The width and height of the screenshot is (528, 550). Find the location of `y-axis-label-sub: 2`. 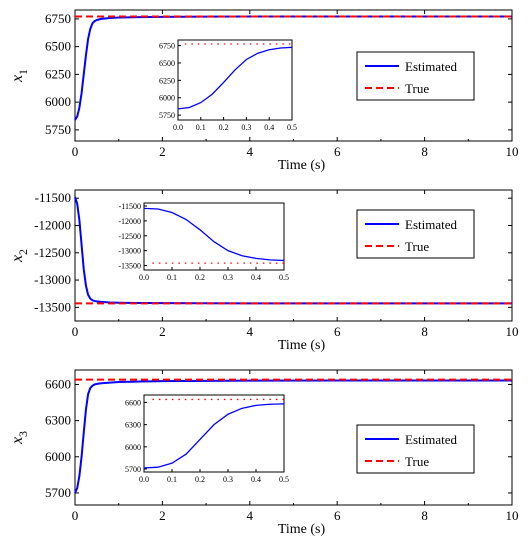

y-axis-label-sub: 2 is located at coordinates (23, 252).